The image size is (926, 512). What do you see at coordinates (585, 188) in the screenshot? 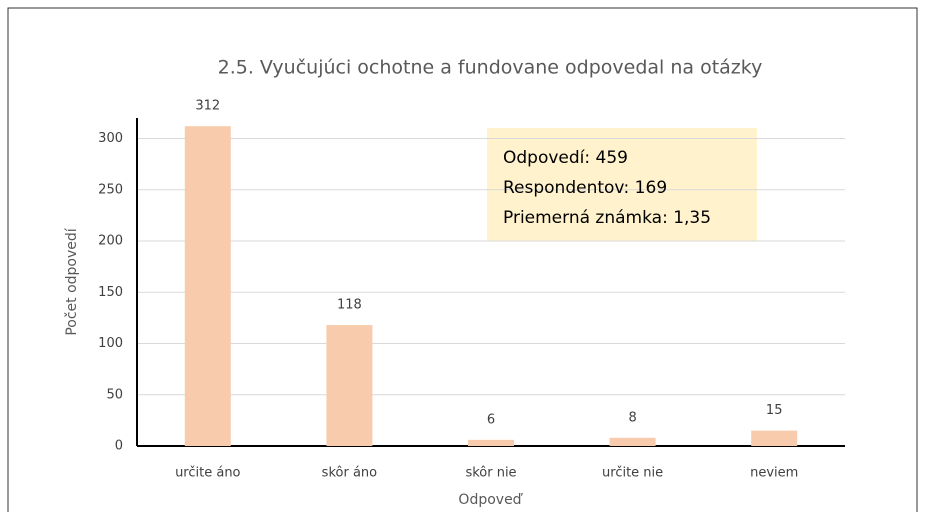
I see `annotation: Respondentov: 169` at bounding box center [585, 188].